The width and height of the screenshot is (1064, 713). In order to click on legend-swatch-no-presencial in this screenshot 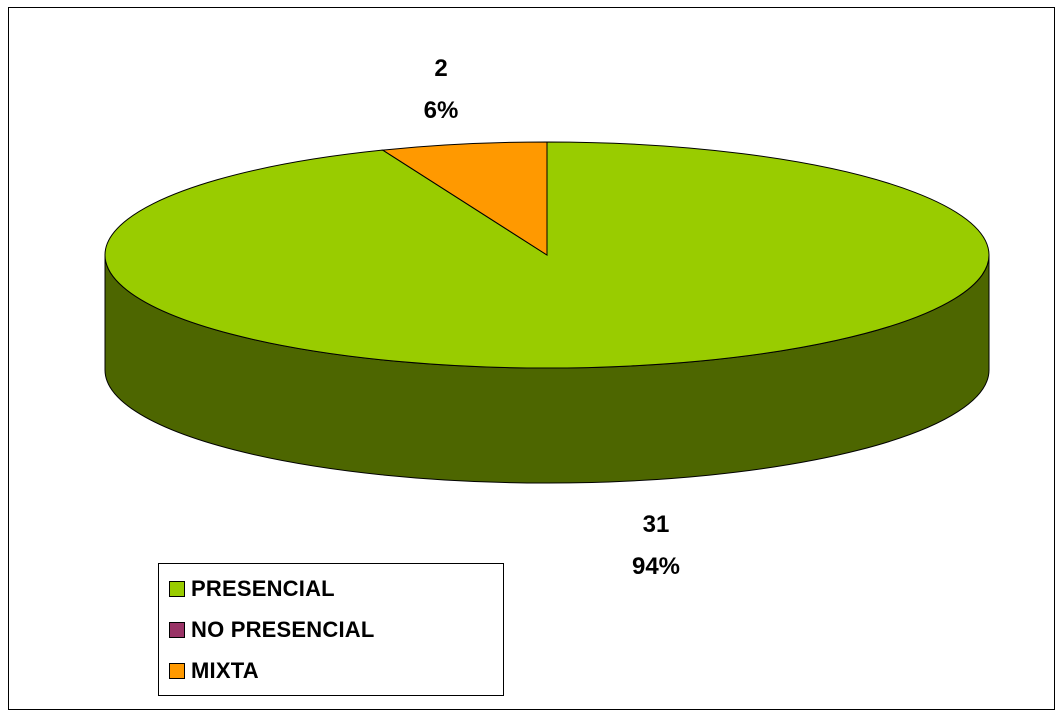, I will do `click(177, 630)`.